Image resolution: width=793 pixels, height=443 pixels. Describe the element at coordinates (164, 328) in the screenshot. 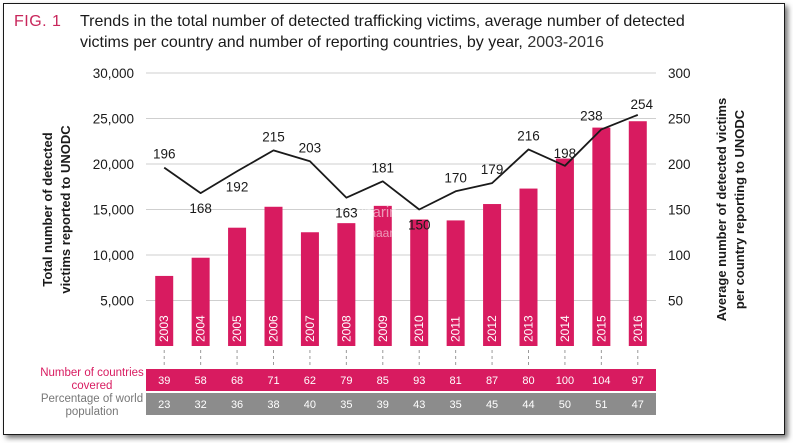

I see `bar-year-label-2003: 2003` at that location.